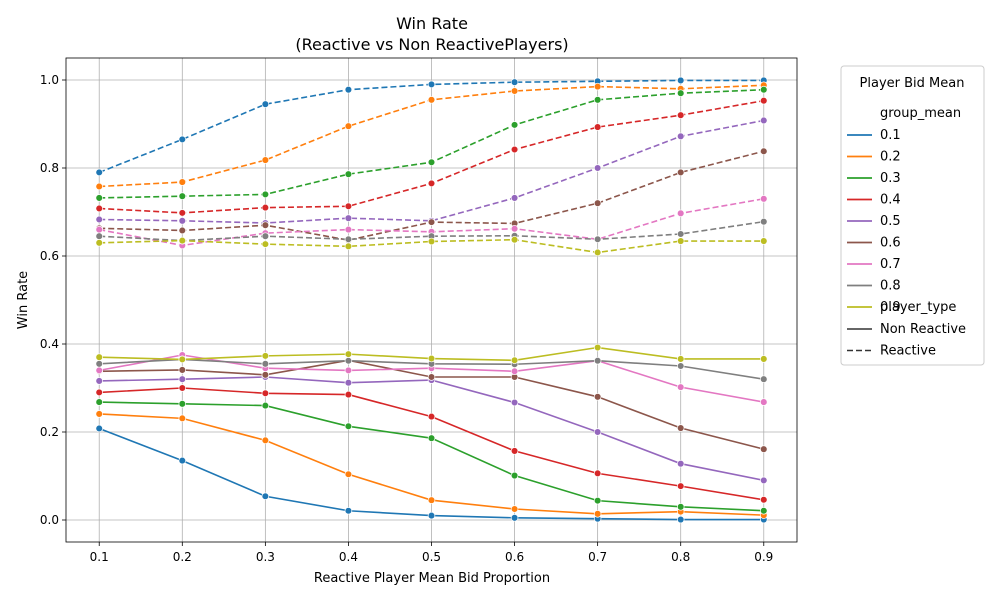 Image resolution: width=1000 pixels, height=604 pixels. I want to click on series-0.2-non-reactive, so click(431, 464).